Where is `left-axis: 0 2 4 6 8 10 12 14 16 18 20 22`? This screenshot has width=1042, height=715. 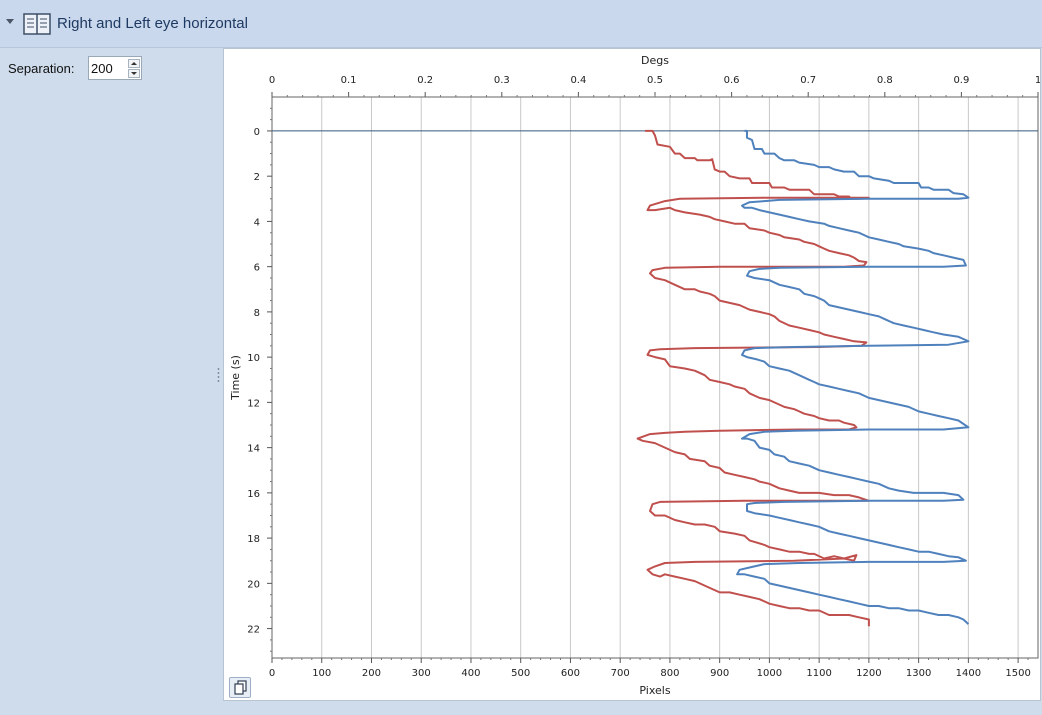 left-axis: 0 2 4 6 8 10 12 14 16 18 20 22 is located at coordinates (259, 379).